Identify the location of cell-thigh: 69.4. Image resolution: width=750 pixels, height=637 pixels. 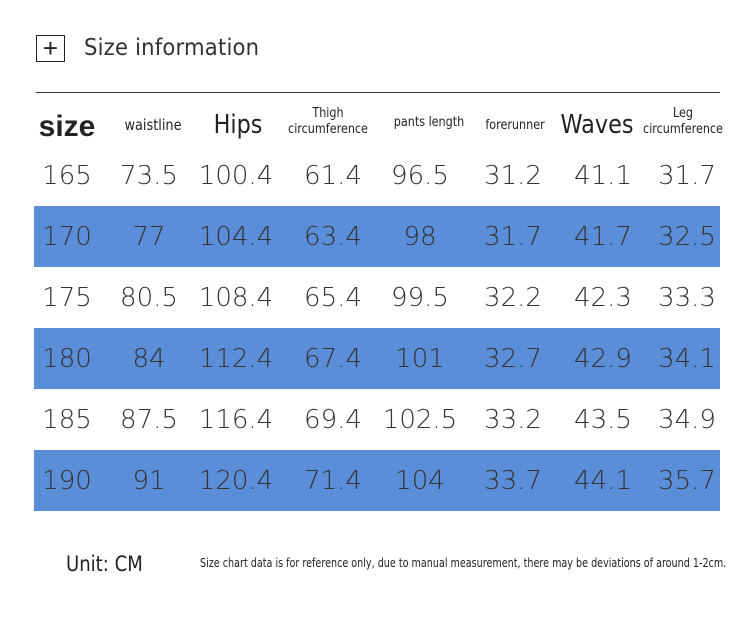
(333, 419).